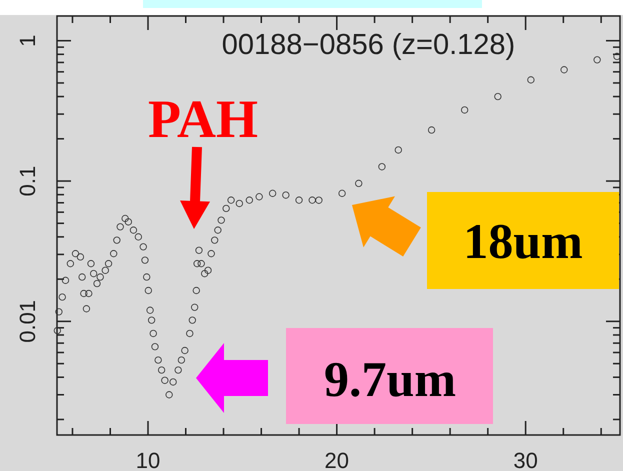  I want to click on annotation: 18um, so click(523, 241).